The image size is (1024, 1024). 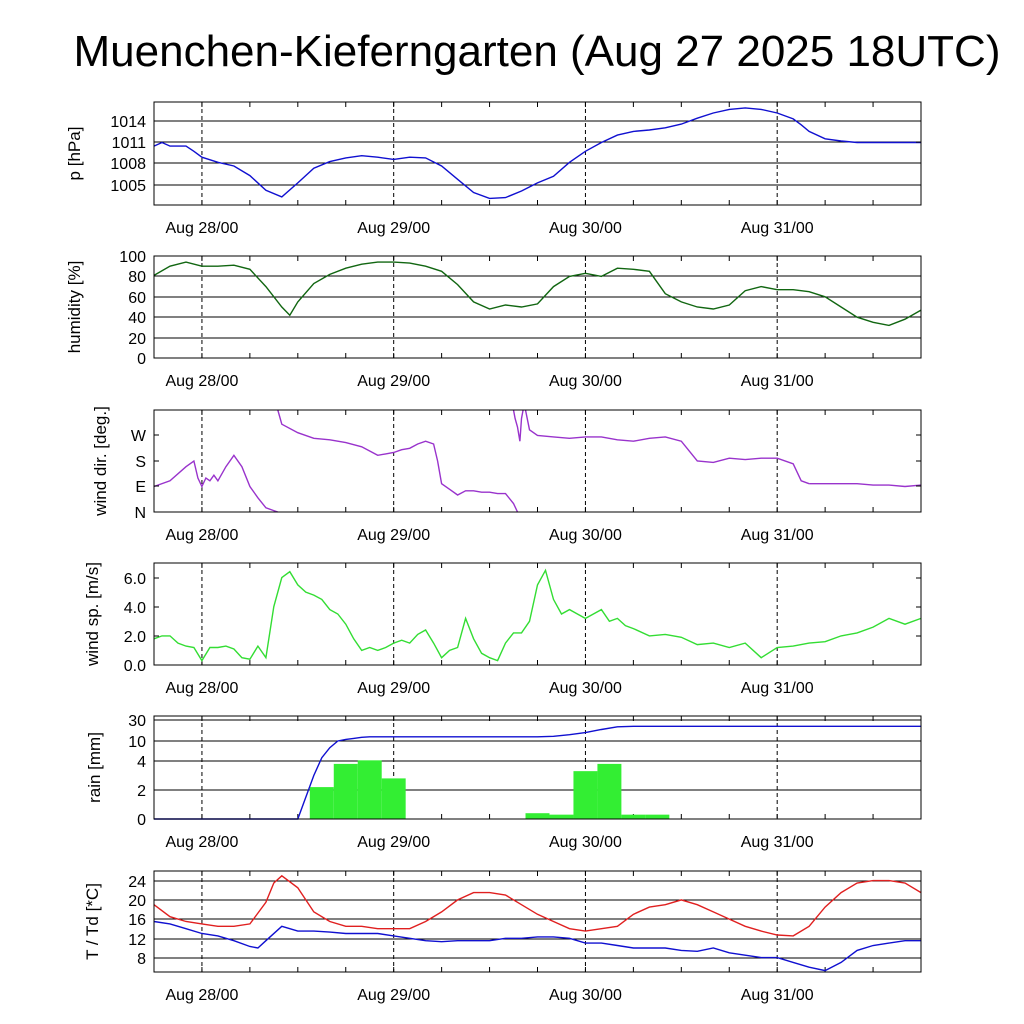 What do you see at coordinates (74, 154) in the screenshot?
I see `y-axis-label: p [hPa]` at bounding box center [74, 154].